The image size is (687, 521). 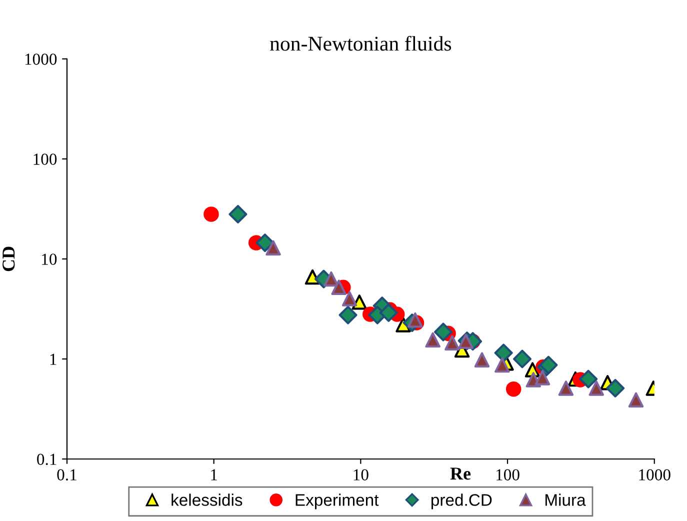 I want to click on legend-label: pred.CD, so click(x=461, y=502).